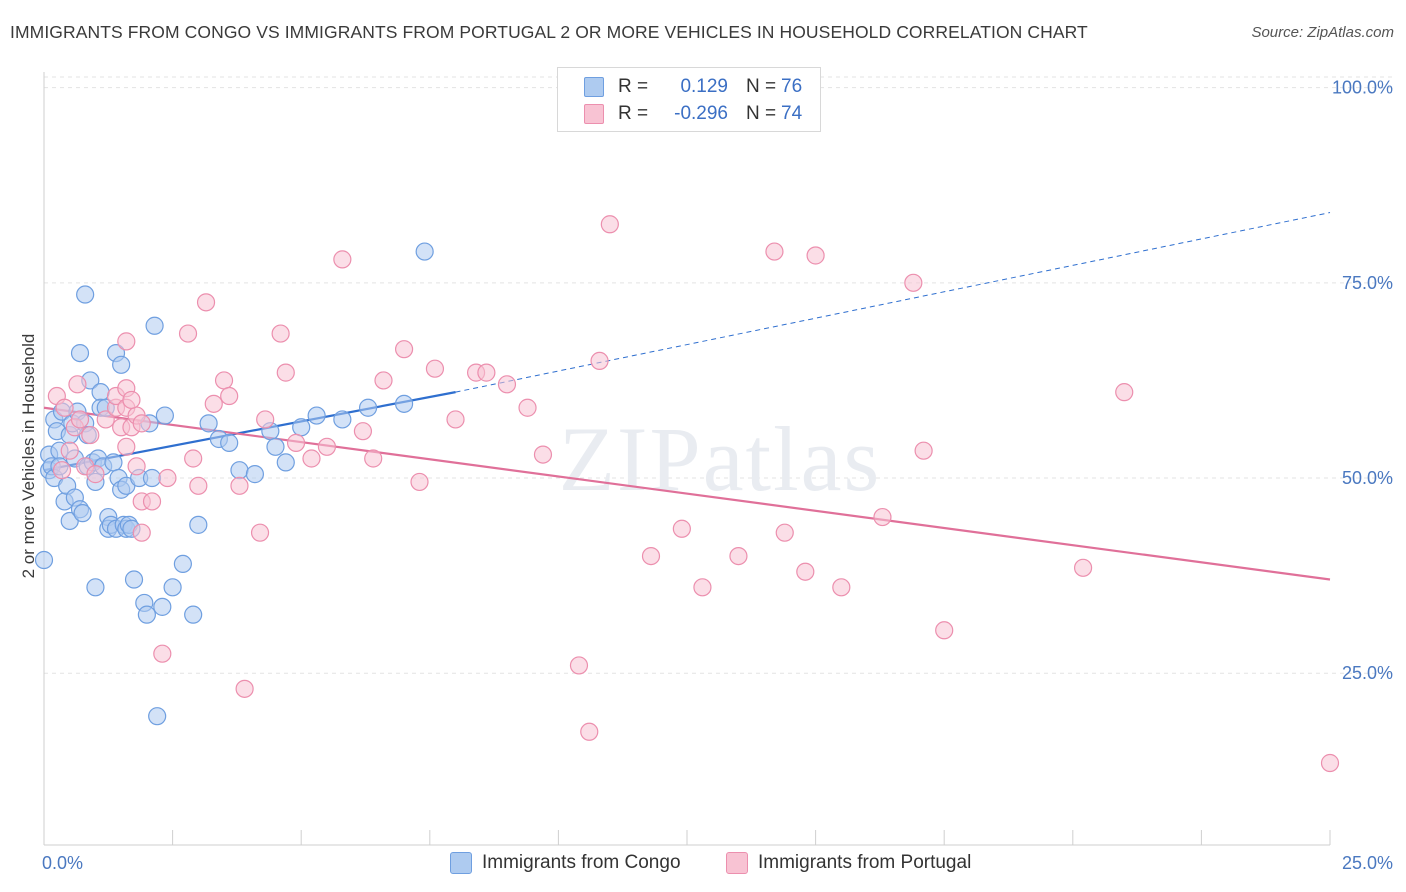 The width and height of the screenshot is (1406, 892). What do you see at coordinates (704, 86) in the screenshot?
I see `legend-r-value: 0.129` at bounding box center [704, 86].